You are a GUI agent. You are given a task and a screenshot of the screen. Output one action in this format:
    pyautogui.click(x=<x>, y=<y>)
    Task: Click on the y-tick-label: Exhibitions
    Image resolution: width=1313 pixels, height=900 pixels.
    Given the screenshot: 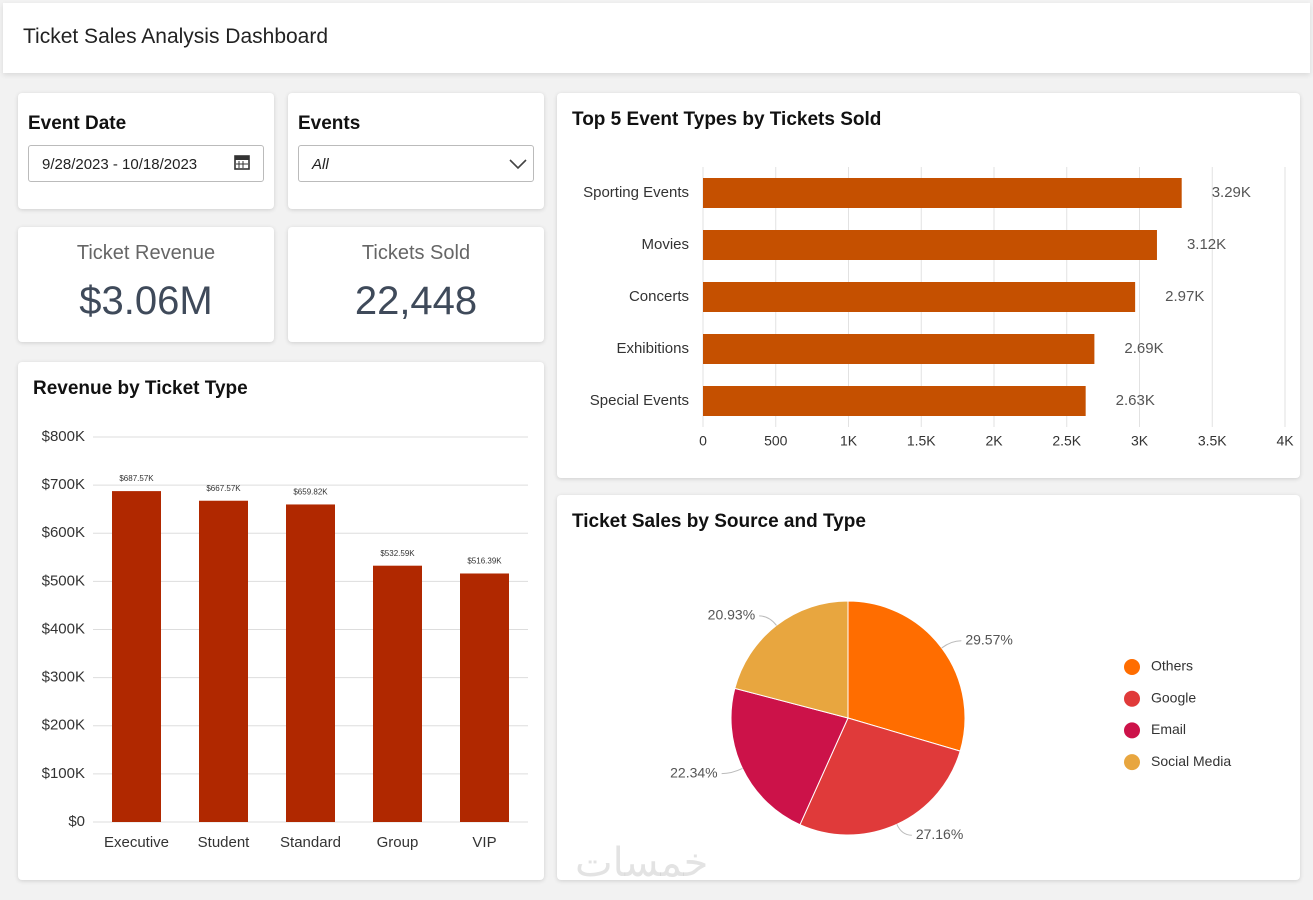 What is the action you would take?
    pyautogui.click(x=652, y=348)
    